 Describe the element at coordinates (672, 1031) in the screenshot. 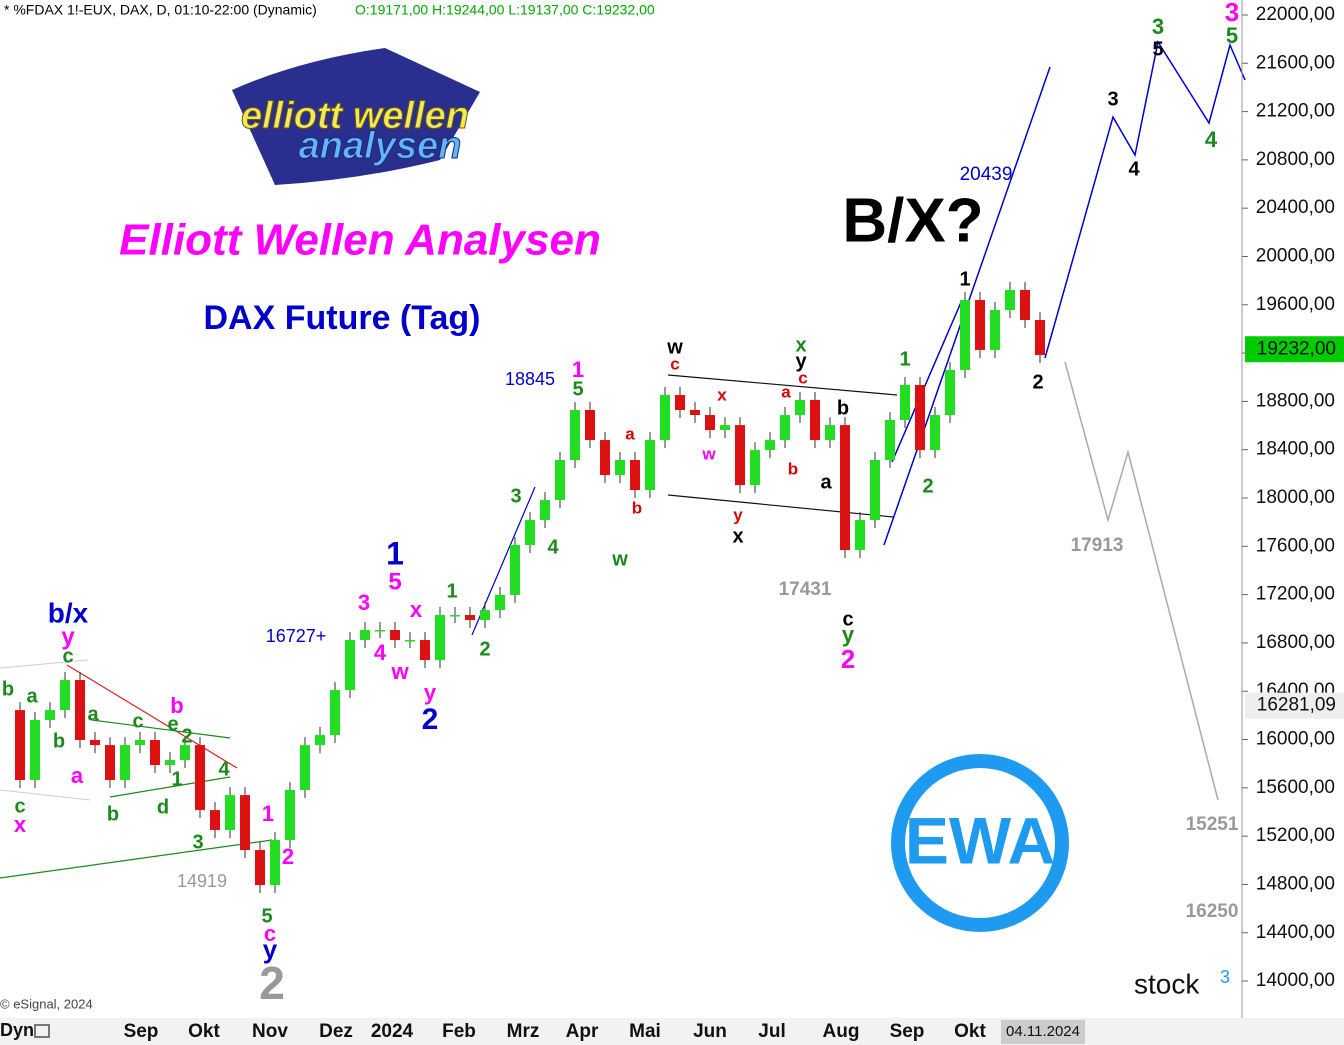

I see `x-axis-strip` at that location.